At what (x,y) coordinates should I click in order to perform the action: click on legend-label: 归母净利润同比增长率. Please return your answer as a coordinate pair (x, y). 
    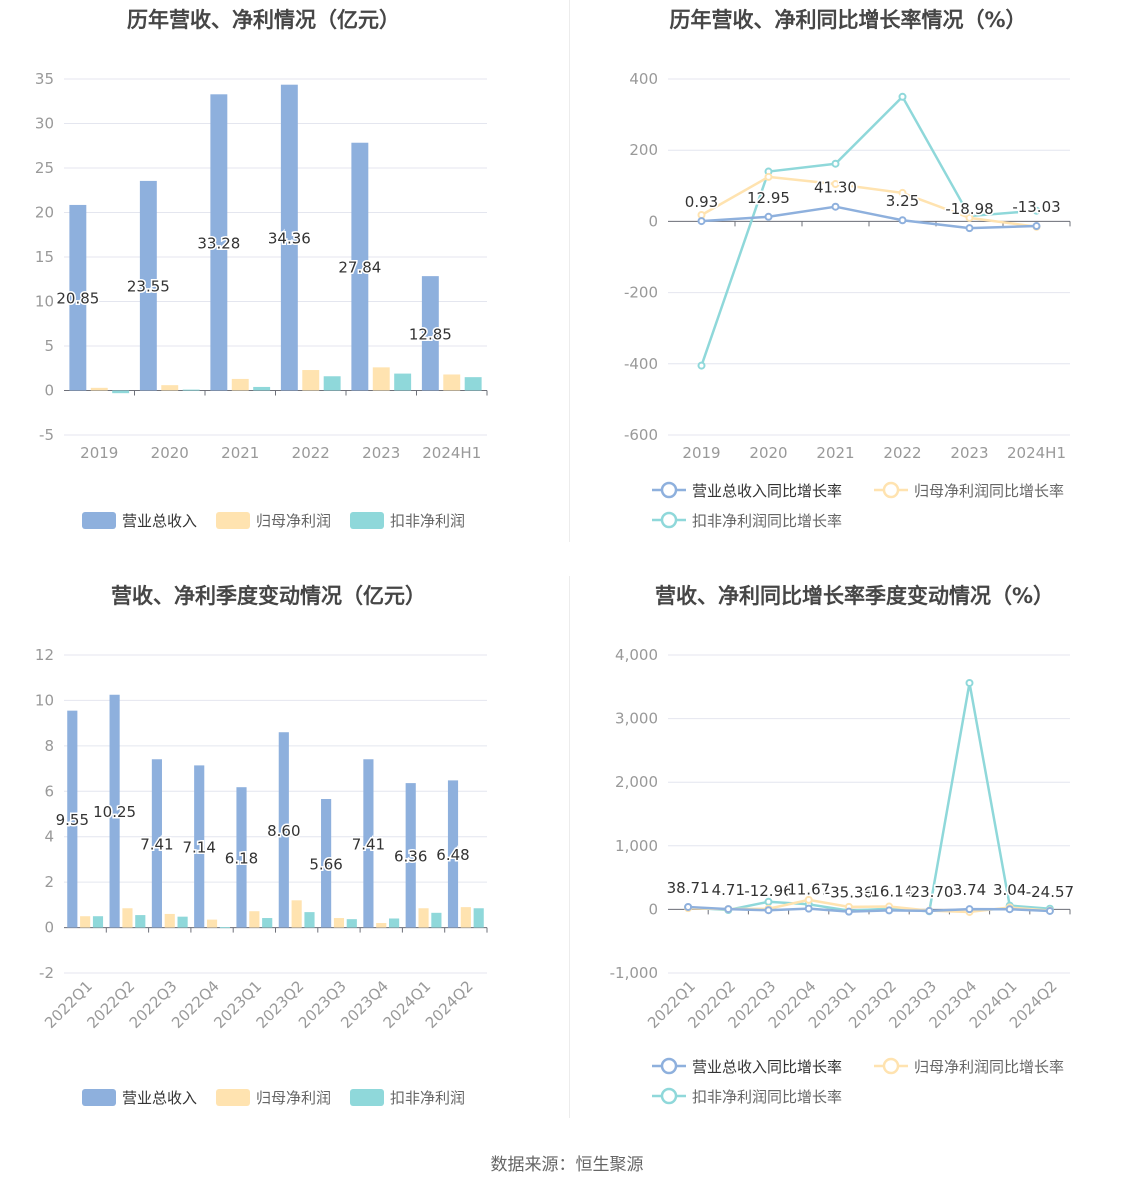
    Looking at the image, I should click on (989, 491).